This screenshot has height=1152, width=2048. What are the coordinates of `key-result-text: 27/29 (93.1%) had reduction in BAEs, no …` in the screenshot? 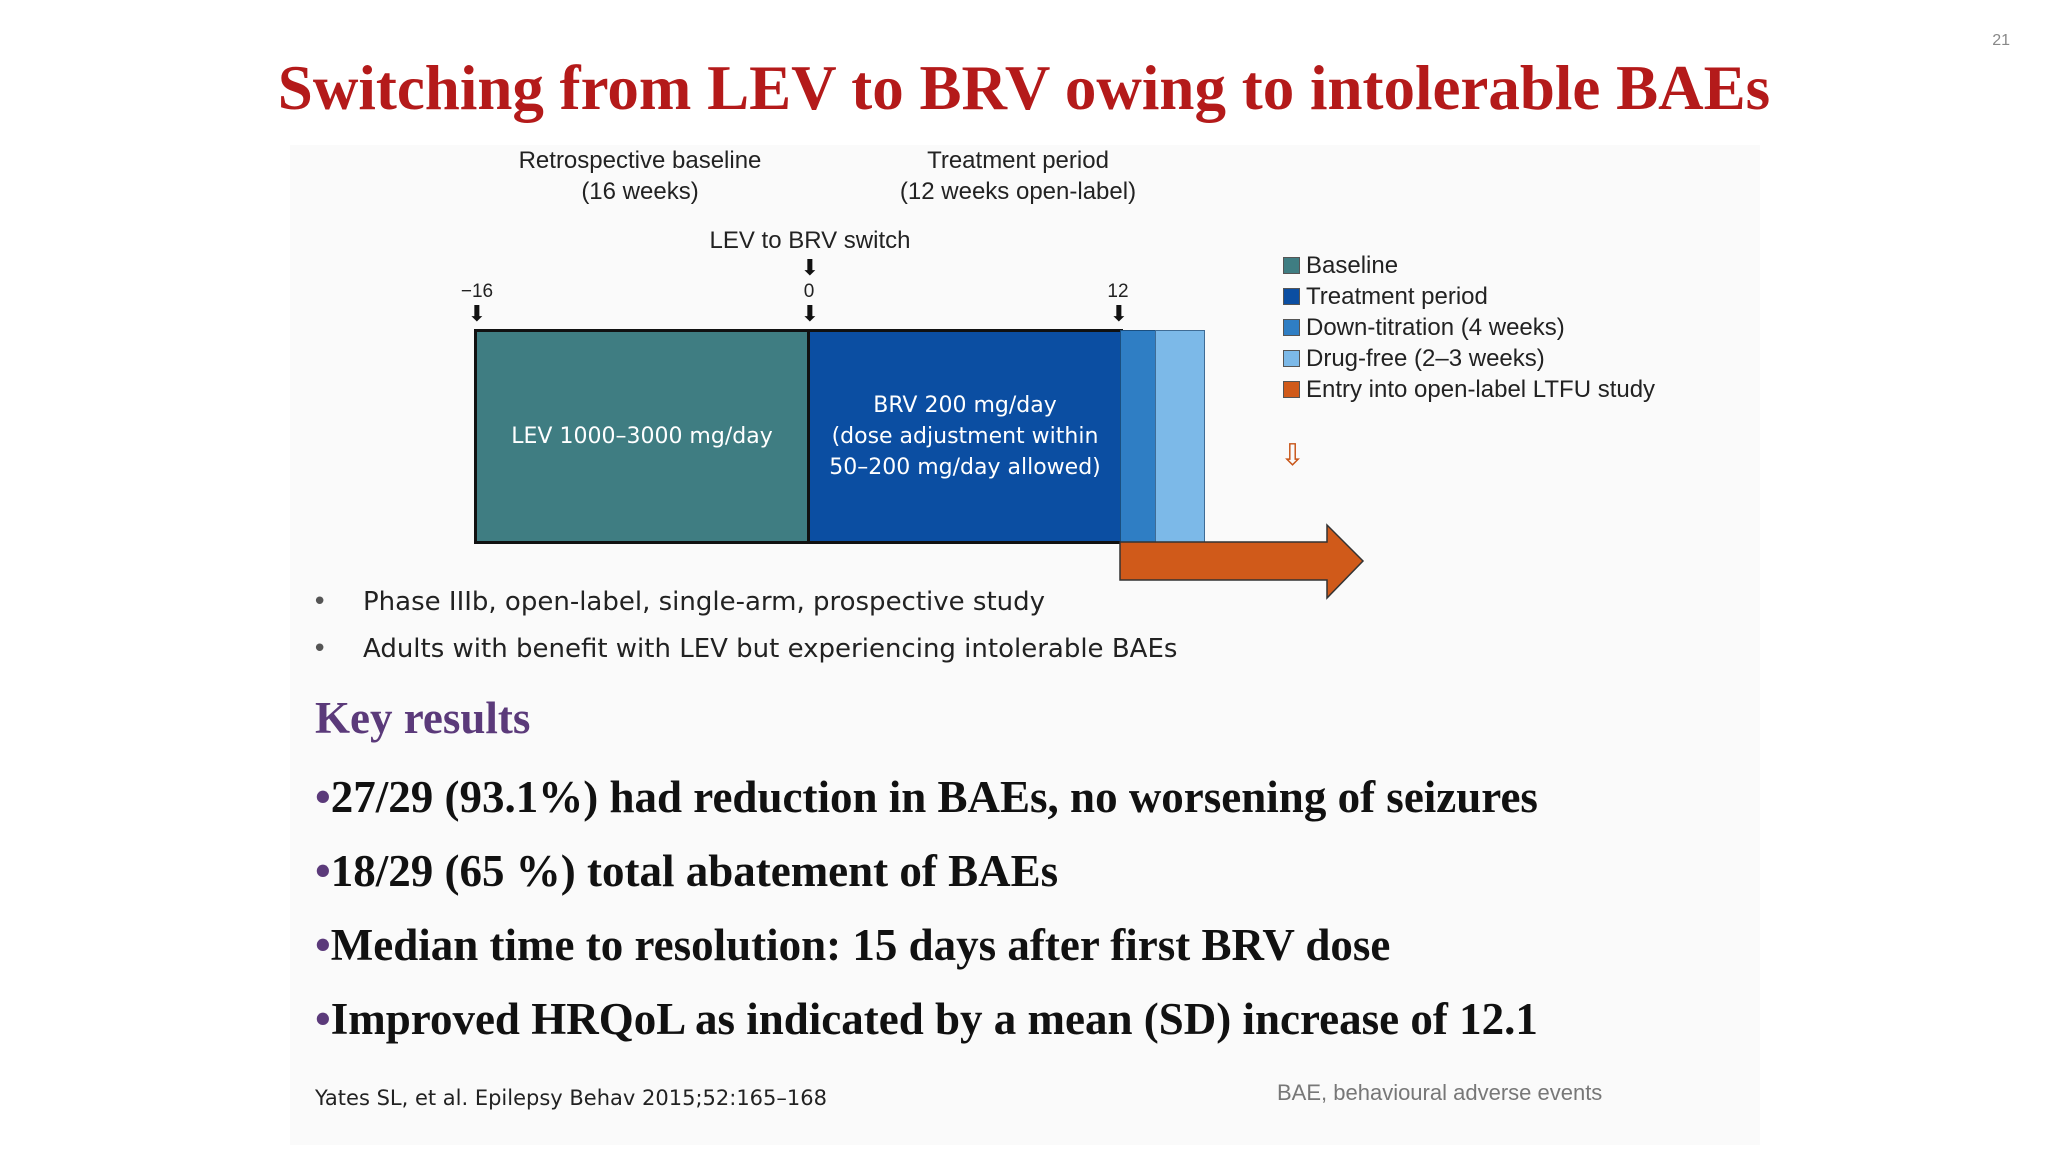 It's located at (934, 797).